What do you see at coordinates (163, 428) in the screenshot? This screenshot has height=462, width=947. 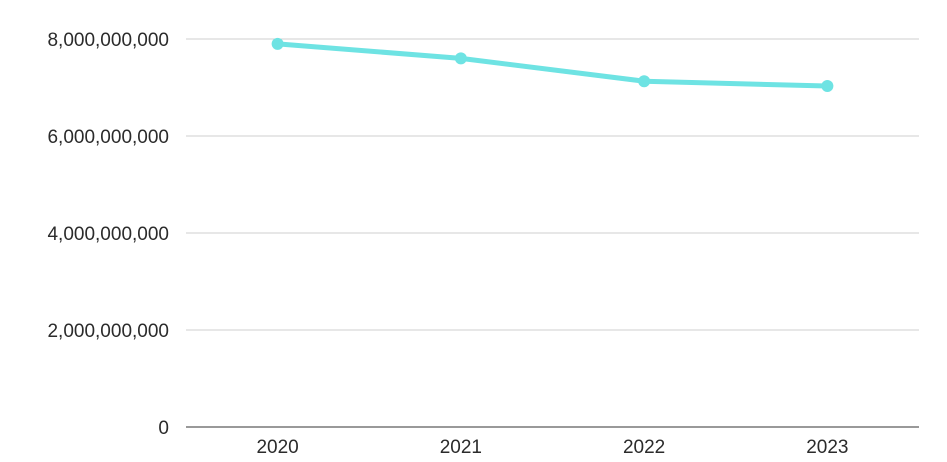 I see `y-tick-label: 0` at bounding box center [163, 428].